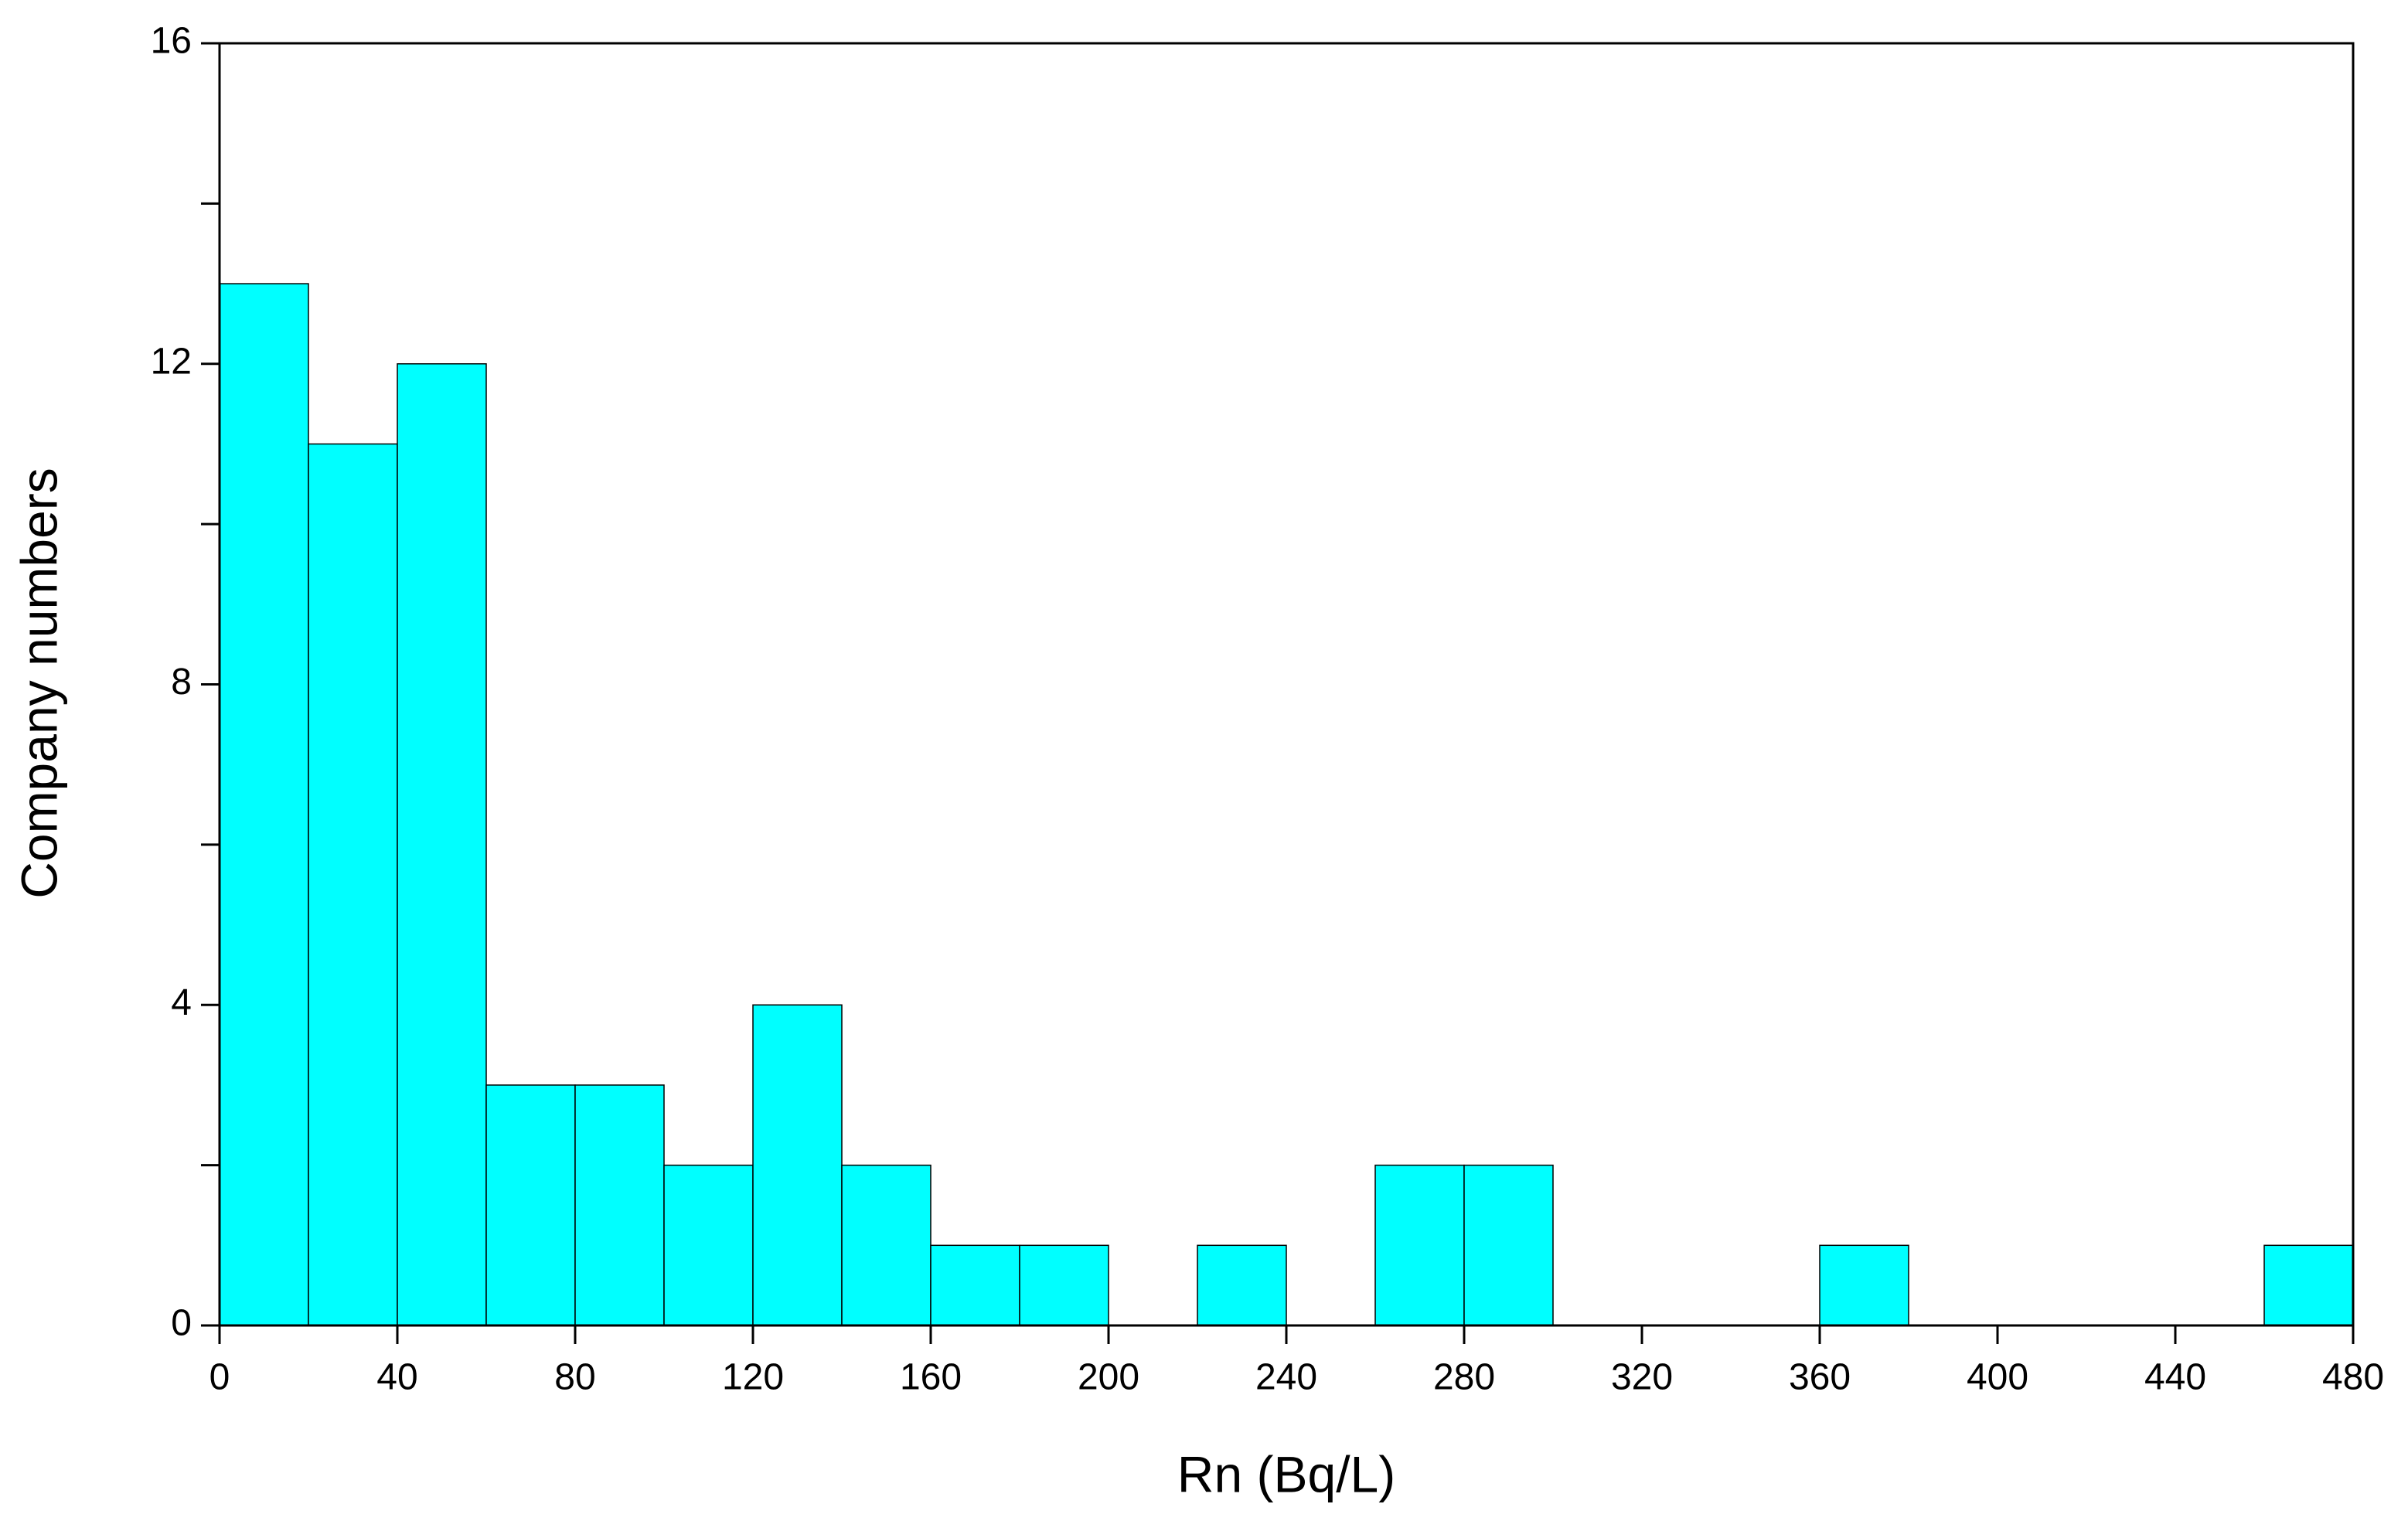  What do you see at coordinates (753, 1377) in the screenshot?
I see `x-tick-label: 120` at bounding box center [753, 1377].